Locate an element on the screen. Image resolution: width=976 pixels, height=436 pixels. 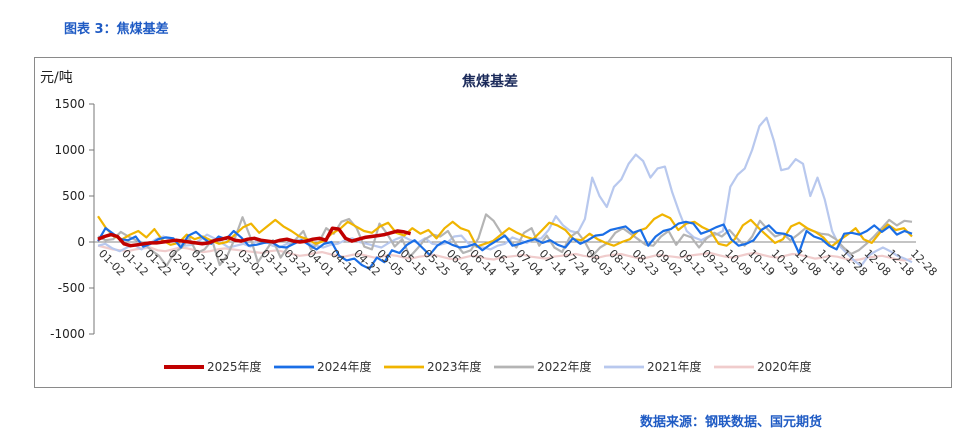
chart-title: 焦煤基差 is located at coordinates (489, 81).